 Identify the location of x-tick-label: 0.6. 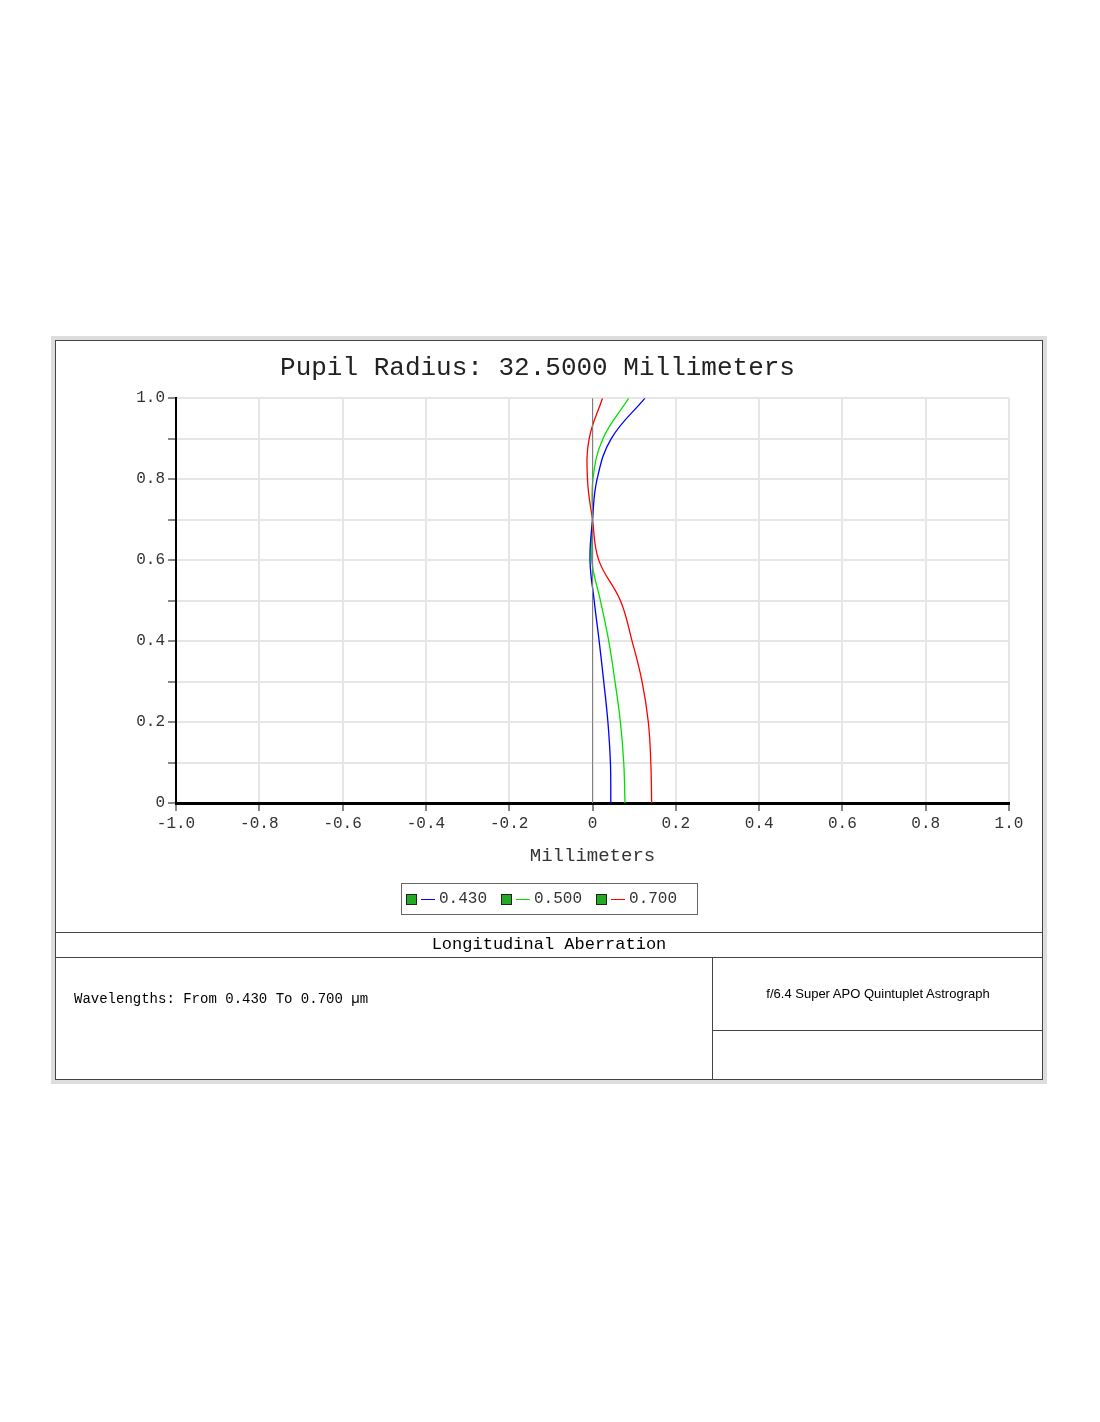
(842, 823).